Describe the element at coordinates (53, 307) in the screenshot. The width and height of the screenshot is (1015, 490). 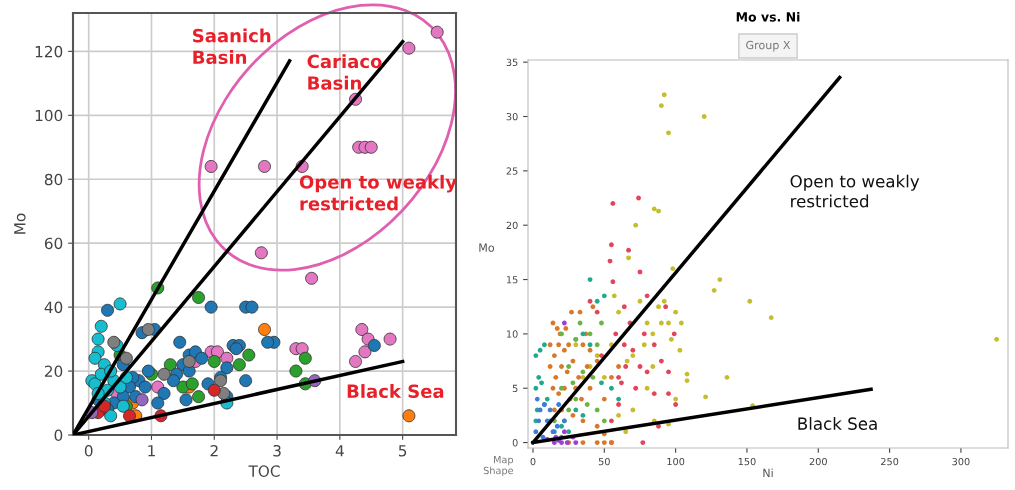
I see `y-tick-label: 40` at that location.